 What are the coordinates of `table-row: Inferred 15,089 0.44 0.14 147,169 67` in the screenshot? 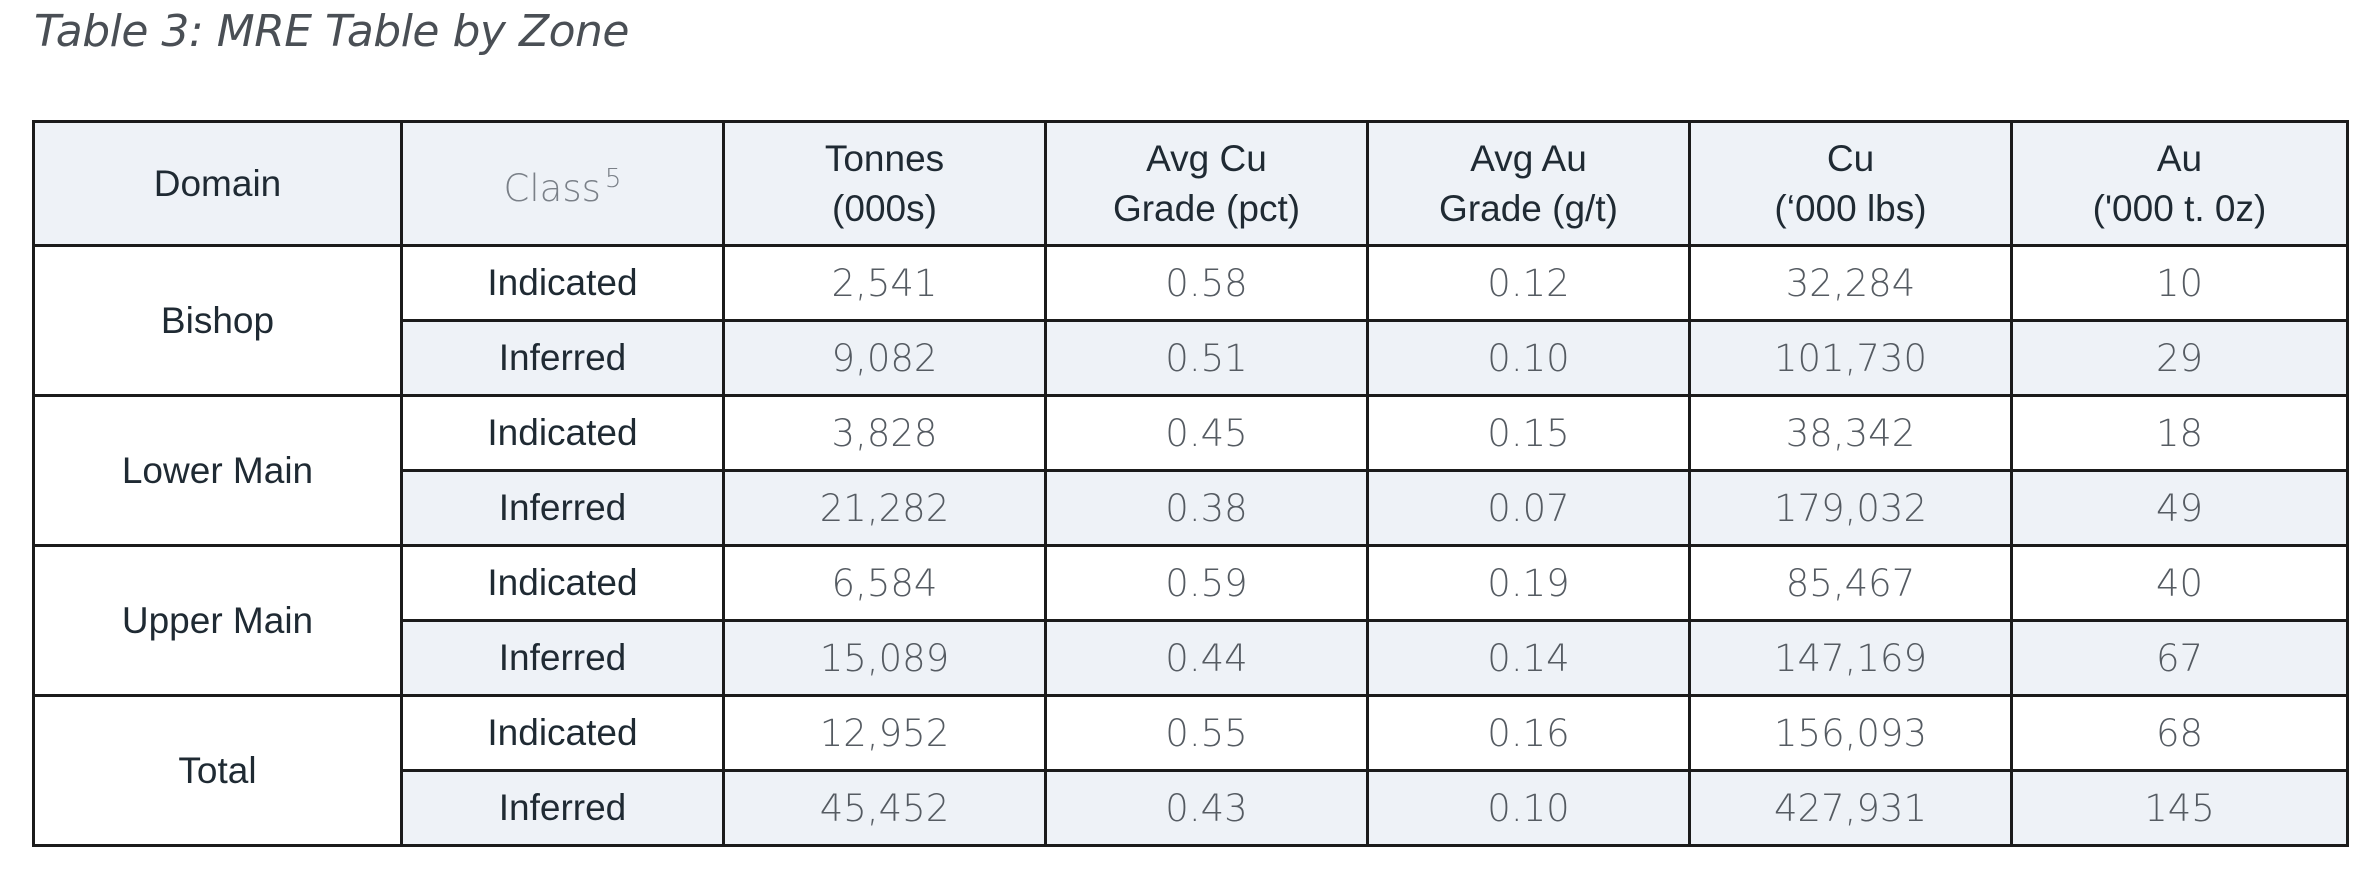 It's located at (1191, 658).